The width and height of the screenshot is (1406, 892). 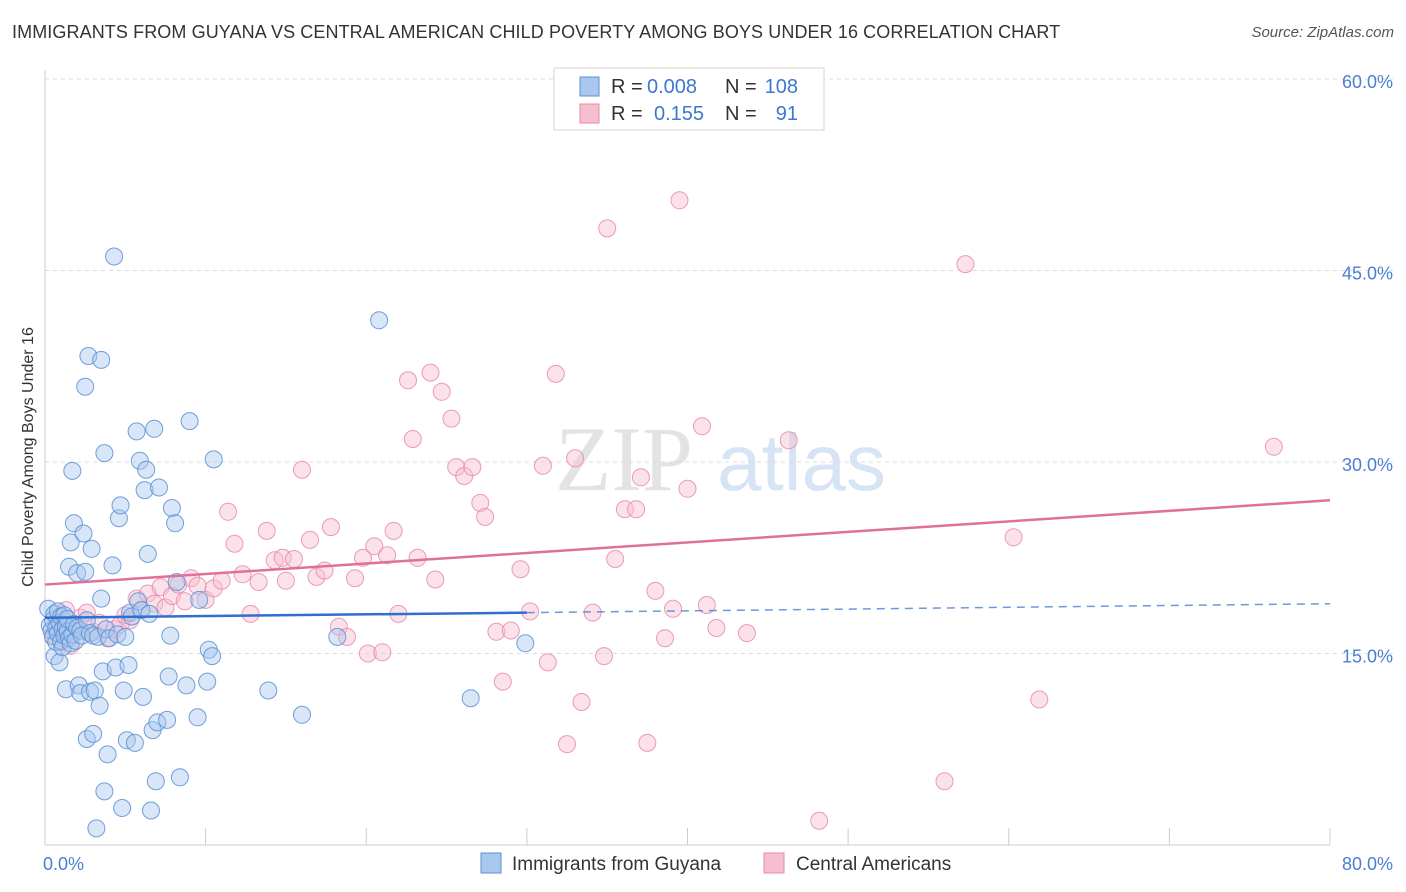 I want to click on watermark-zip: ZIP, so click(x=624, y=459).